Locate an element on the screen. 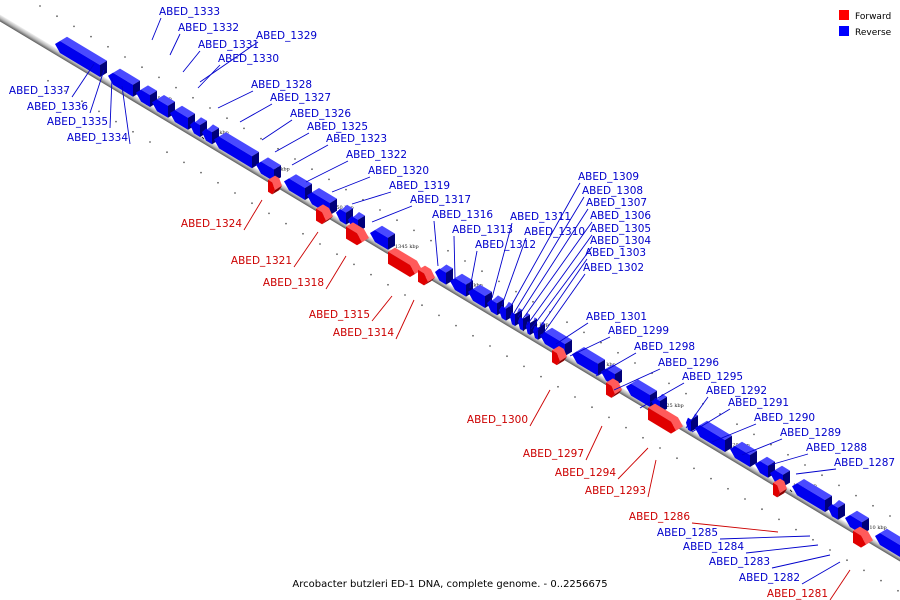 The image size is (900, 600). reverse-gene-label: ABED_1303 is located at coordinates (615, 253).